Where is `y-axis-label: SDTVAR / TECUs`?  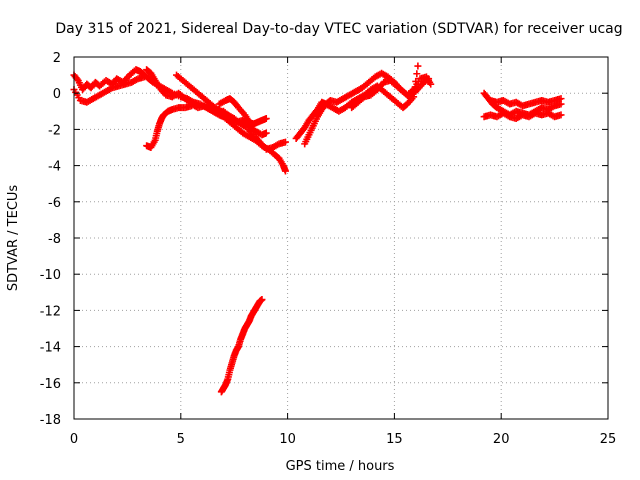 y-axis-label: SDTVAR / TECUs is located at coordinates (13, 238).